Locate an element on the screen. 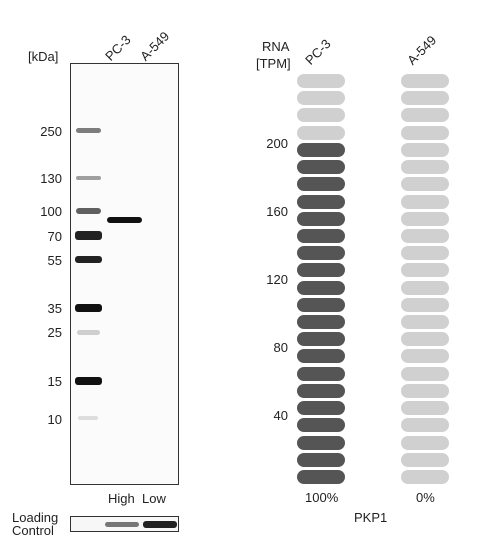 The height and width of the screenshot is (538, 500). lane-level-low: Low is located at coordinates (154, 498).